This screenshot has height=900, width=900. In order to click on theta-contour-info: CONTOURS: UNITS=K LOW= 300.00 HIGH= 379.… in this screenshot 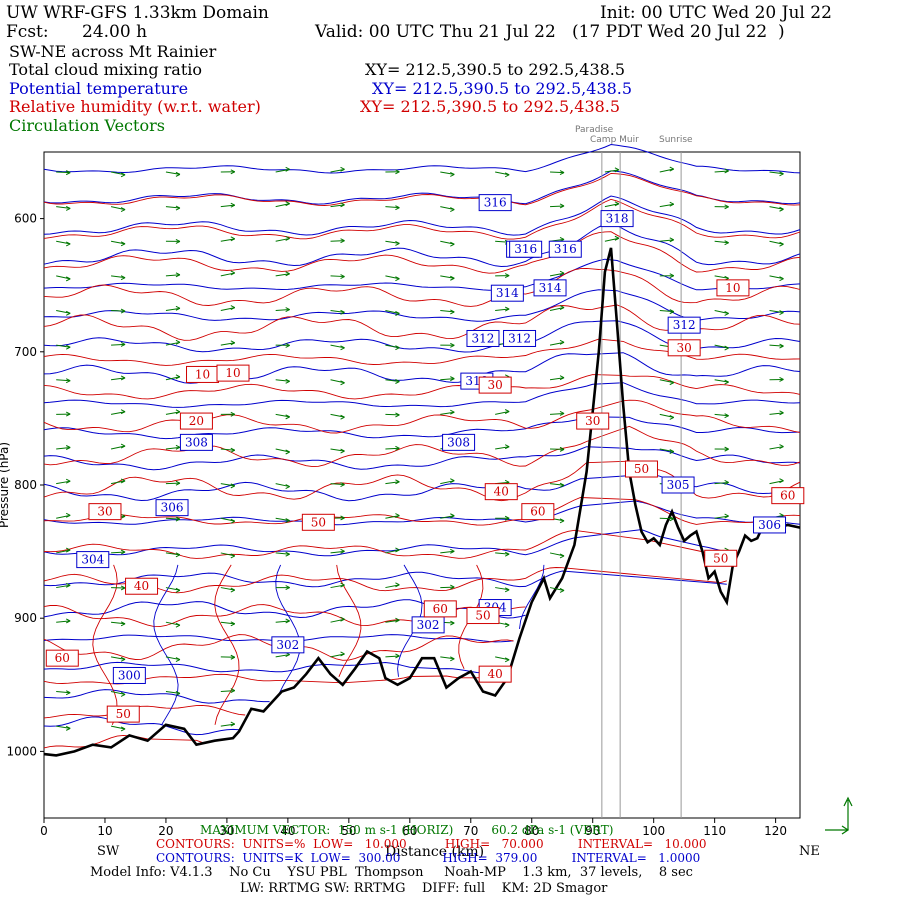, I will do `click(428, 858)`.